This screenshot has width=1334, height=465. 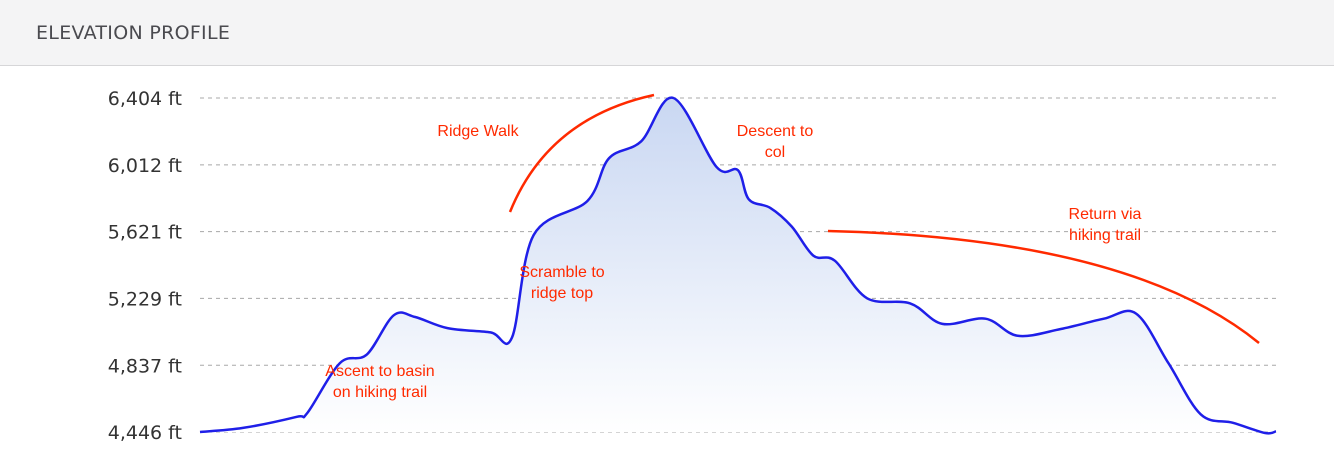 I want to click on annotation-return: Return via hiking trail, so click(x=1105, y=225).